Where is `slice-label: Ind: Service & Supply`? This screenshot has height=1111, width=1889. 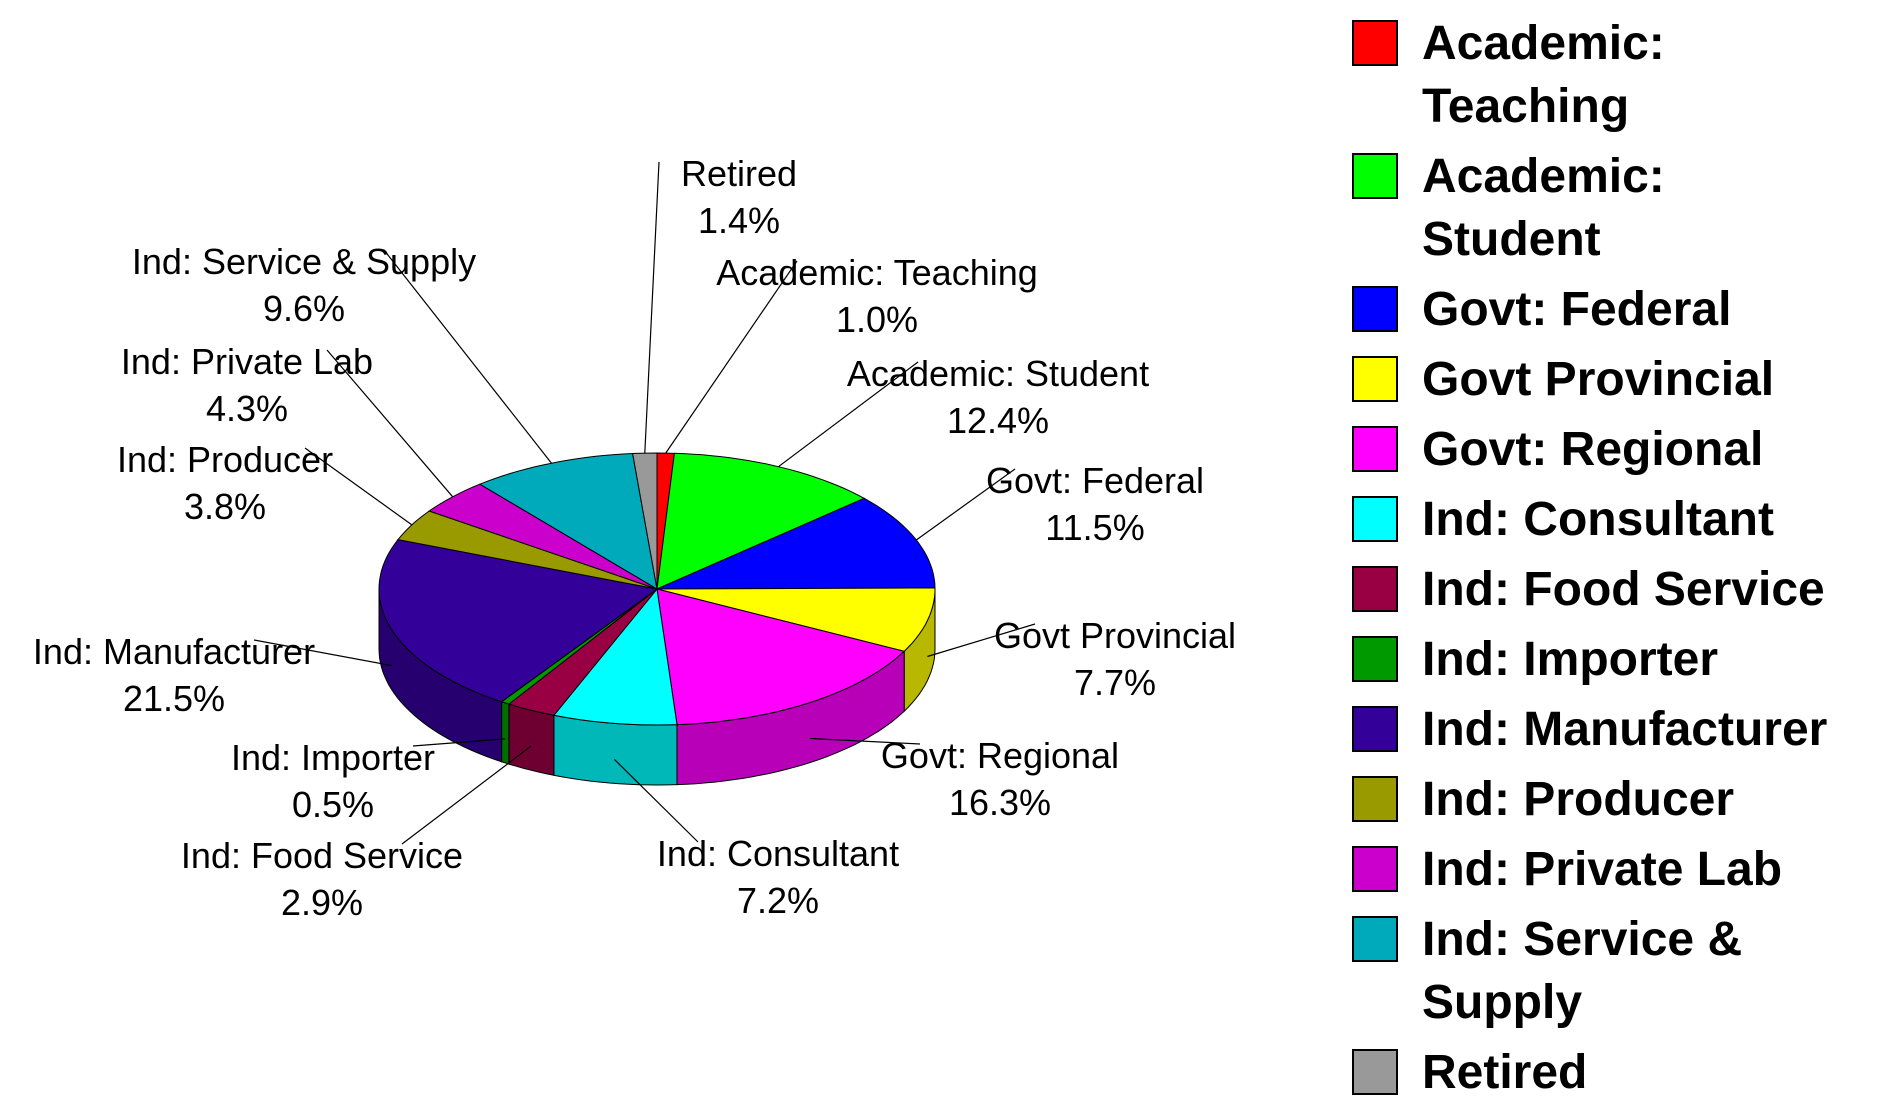 slice-label: Ind: Service & Supply is located at coordinates (304, 261).